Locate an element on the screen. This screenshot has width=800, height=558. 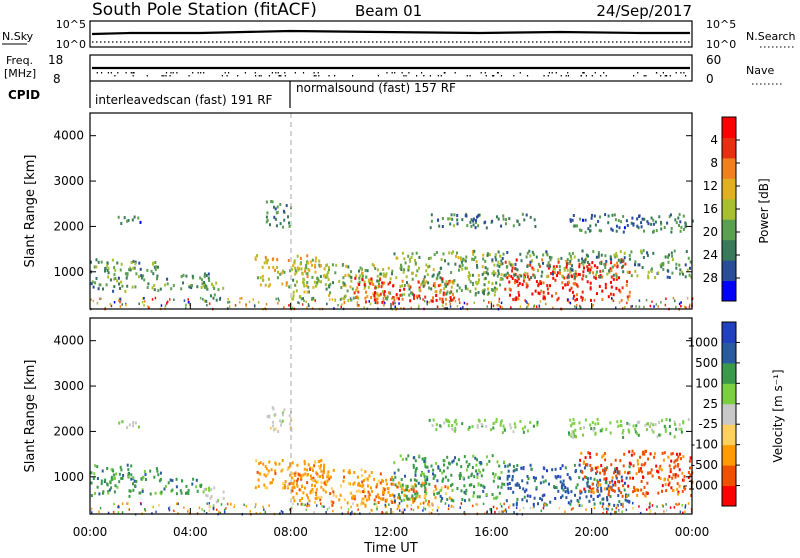
velocity-ylabel: Slant Range [km] is located at coordinates (30, 416).